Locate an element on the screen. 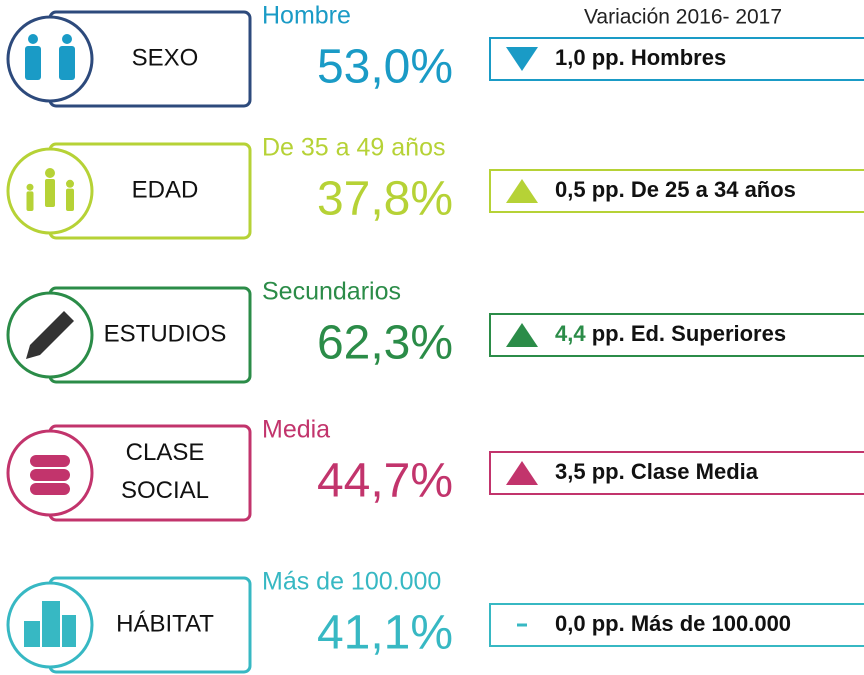  change-label: pp. De 25 a 34 años is located at coordinates (694, 189).